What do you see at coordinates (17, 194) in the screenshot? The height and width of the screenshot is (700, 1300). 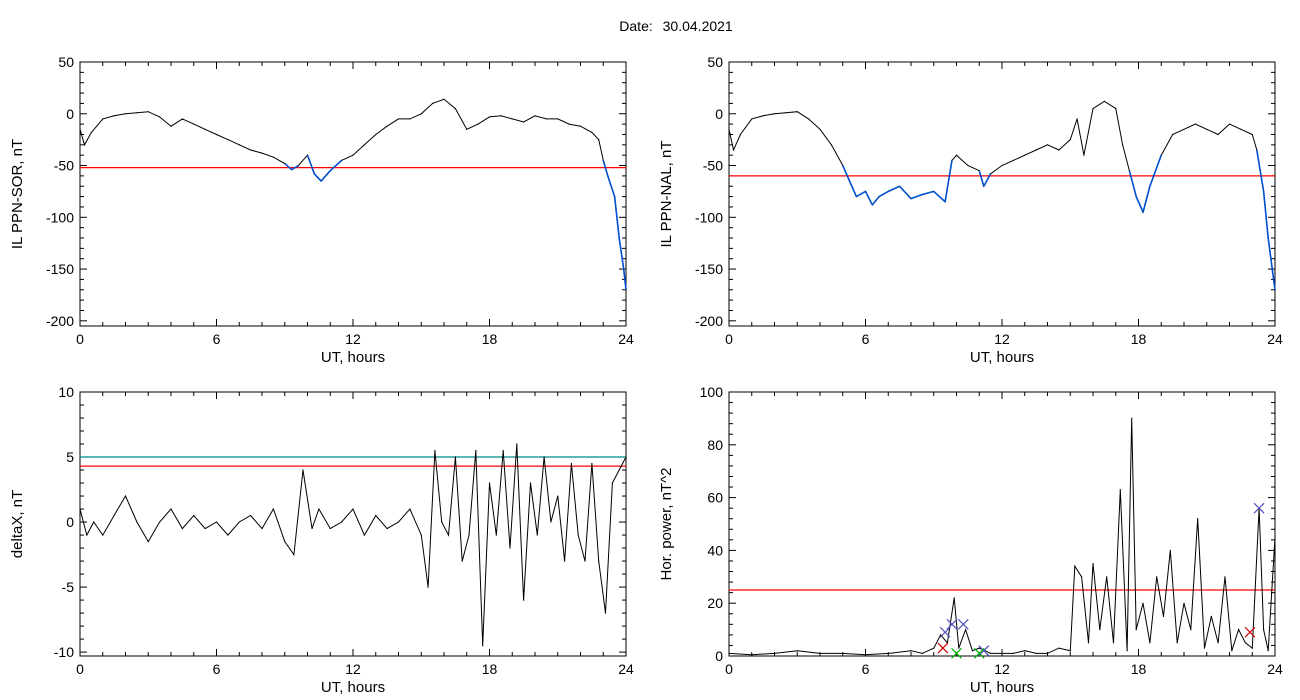 I see `y-axis-label: IL PPN-SOR, nT` at bounding box center [17, 194].